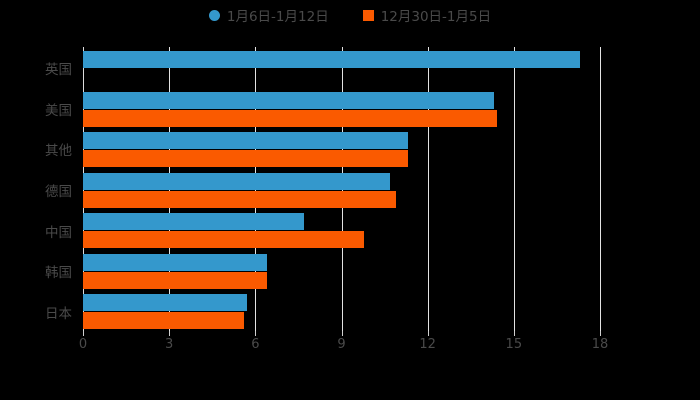 Image resolution: width=700 pixels, height=400 pixels. I want to click on bar-日本-series-1, so click(165, 303).